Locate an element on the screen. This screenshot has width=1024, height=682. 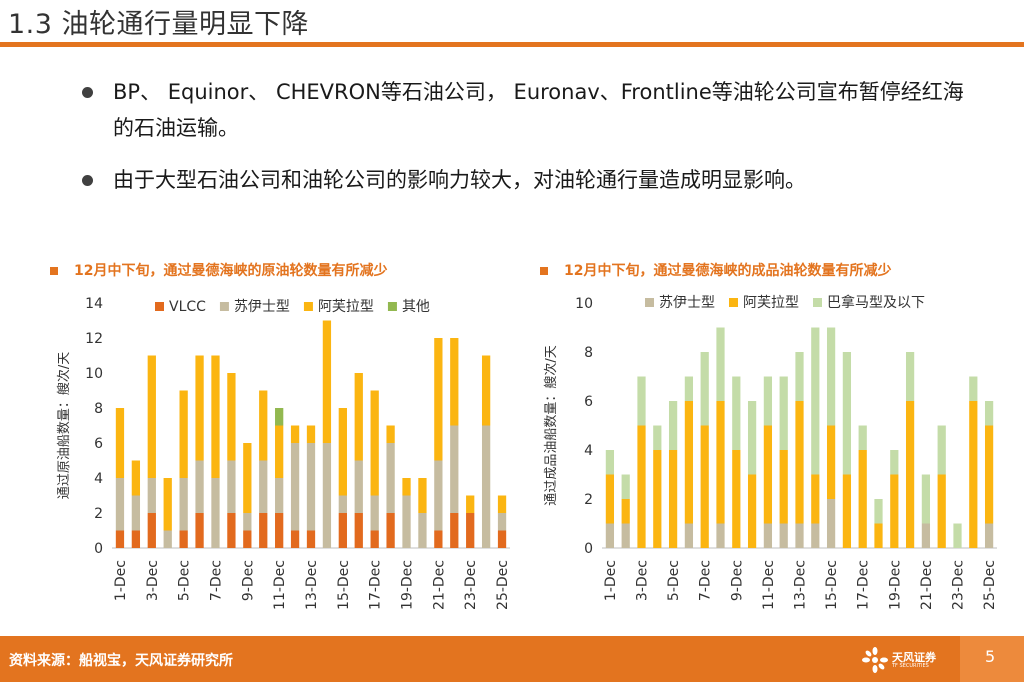
x-tick-label: 11-Dec is located at coordinates (769, 585).